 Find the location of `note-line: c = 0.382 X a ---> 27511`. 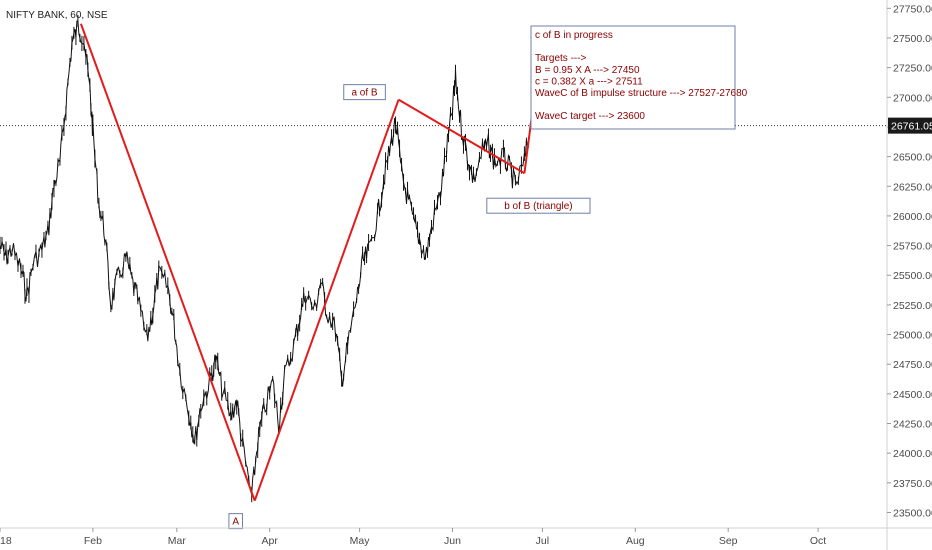

note-line: c = 0.382 X a ---> 27511 is located at coordinates (589, 81).